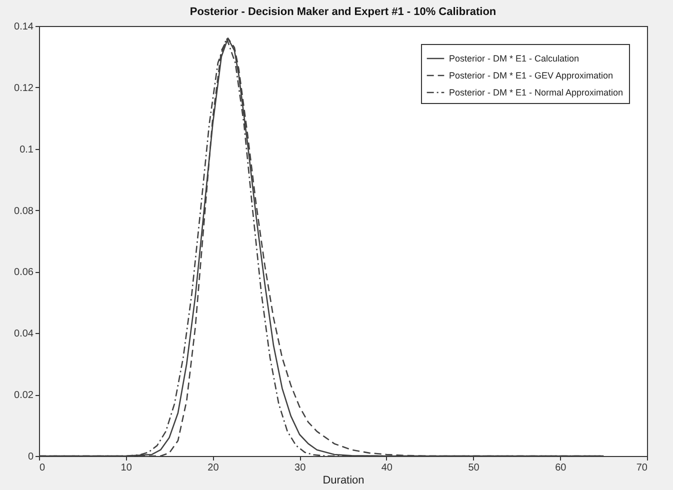 The height and width of the screenshot is (490, 673). Describe the element at coordinates (343, 12) in the screenshot. I see `chart-title: Posterior - Decision Maker and Expert #1 - 10% Calibration` at that location.